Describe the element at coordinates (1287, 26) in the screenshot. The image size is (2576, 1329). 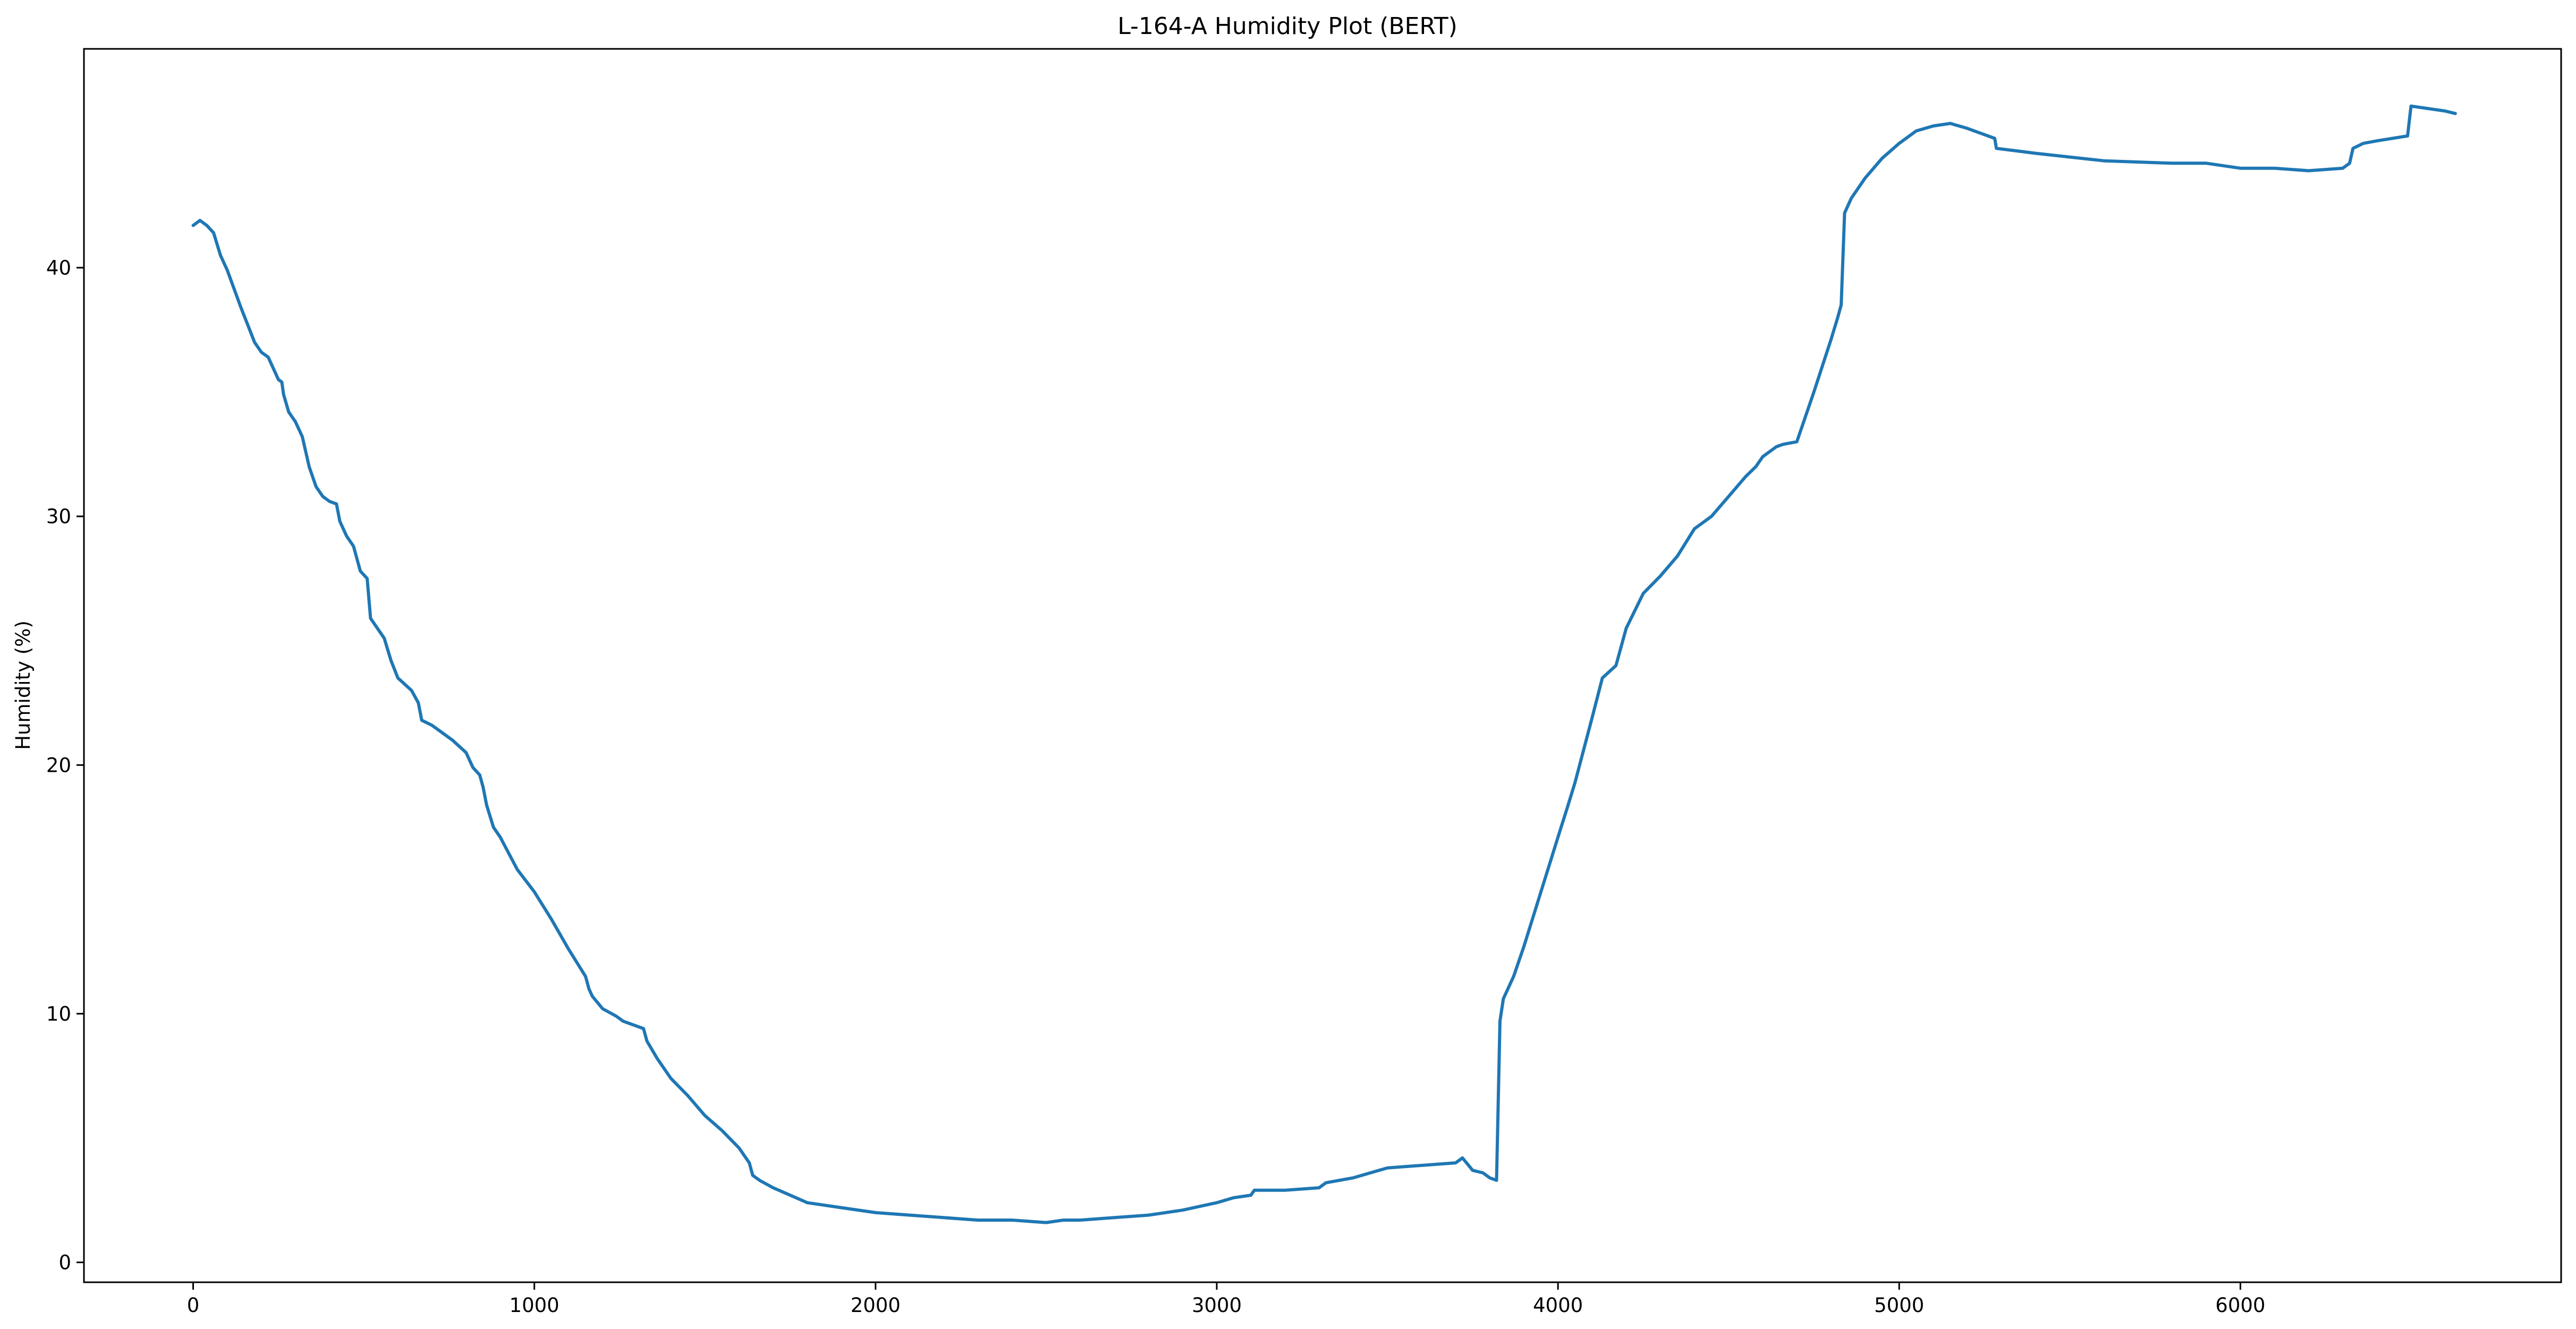
I see `chart-title: L-164-A Humidity Plot (BERT)` at that location.